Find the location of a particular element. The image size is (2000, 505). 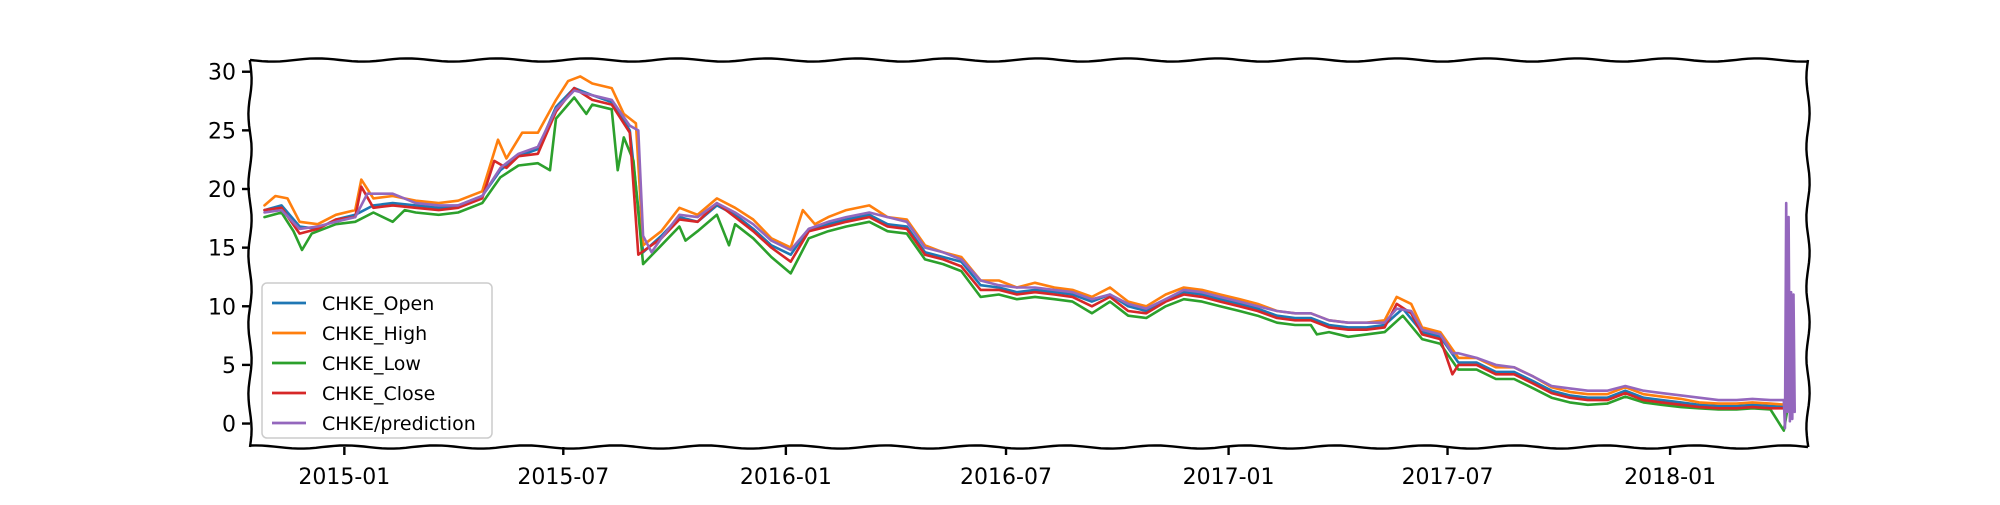

y-tick-label: 30 is located at coordinates (222, 73).